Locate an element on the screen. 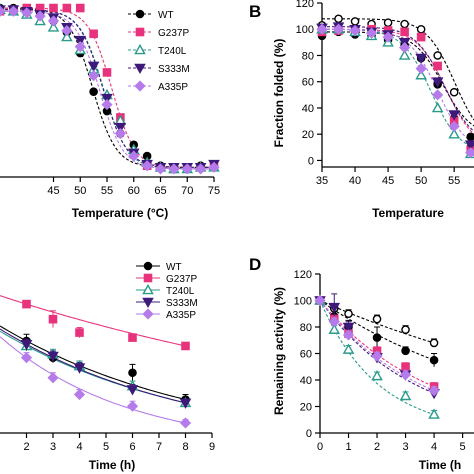 The image size is (474, 474). panel-d-axes: 0 1 2 3 4 5 0 20 40 60 80 100 120 is located at coordinates (384, 361).